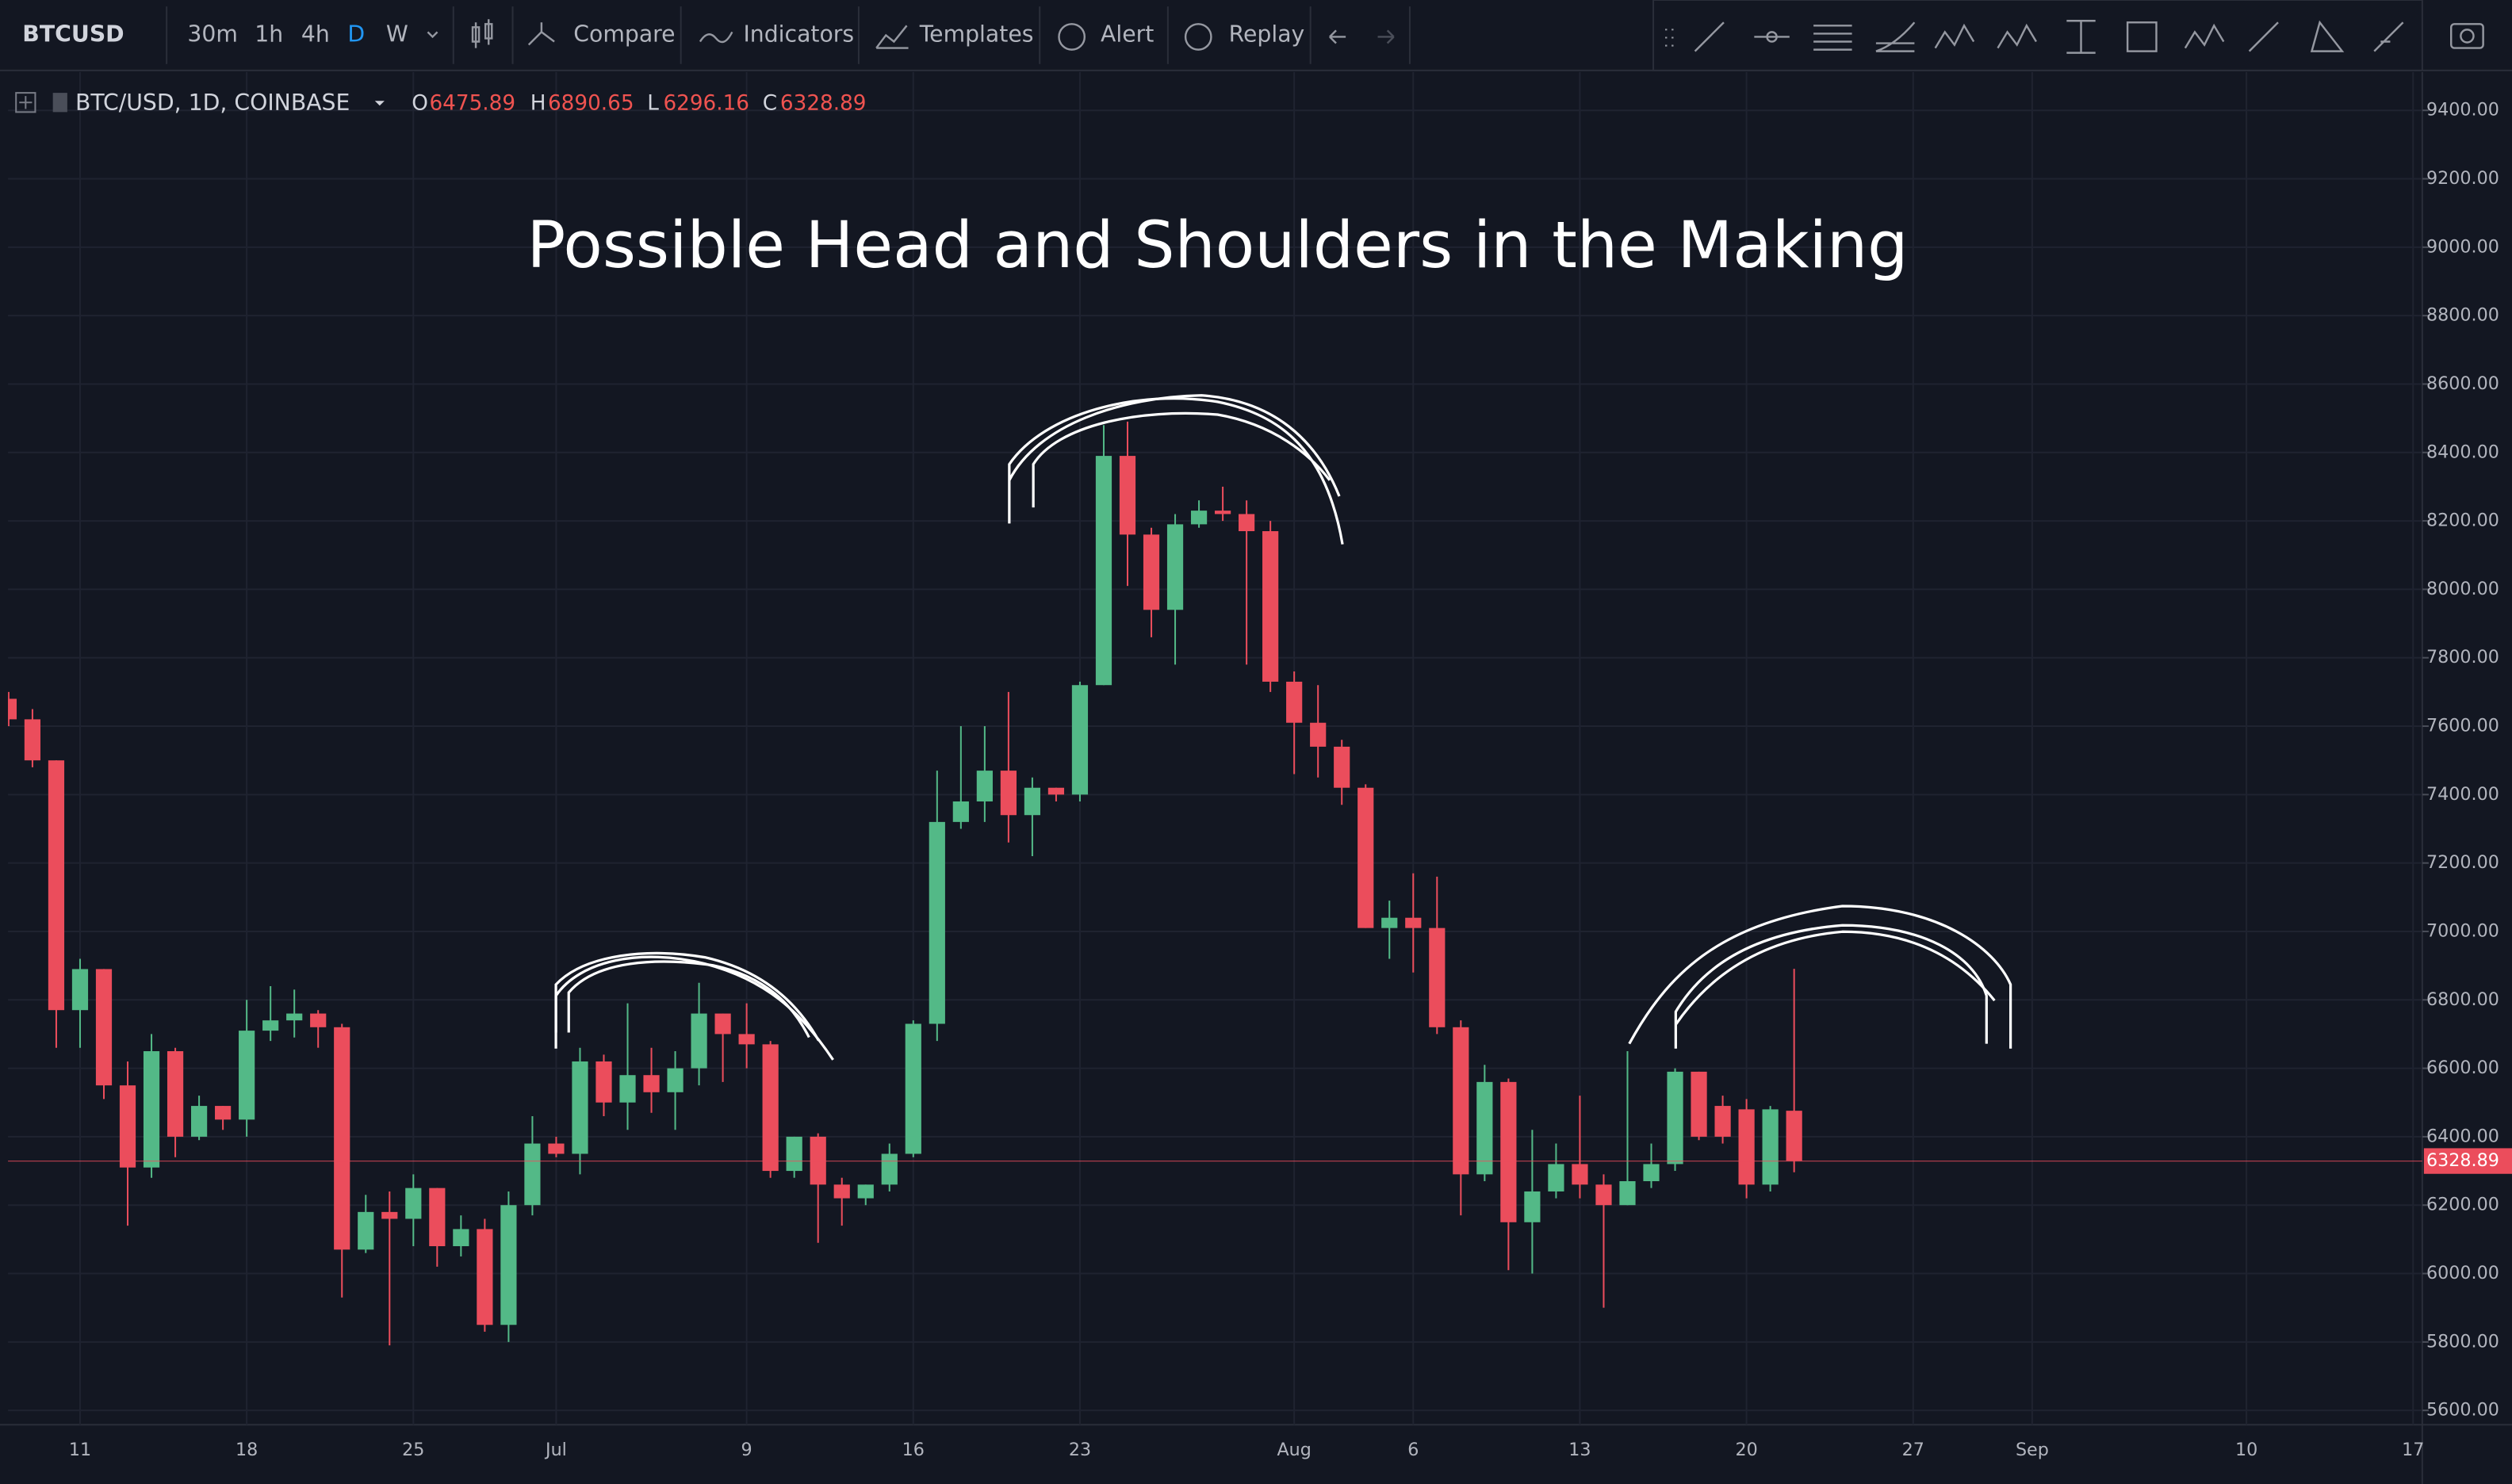 The width and height of the screenshot is (2512, 1484). I want to click on y-tick-label: 5600.00, so click(2462, 1410).